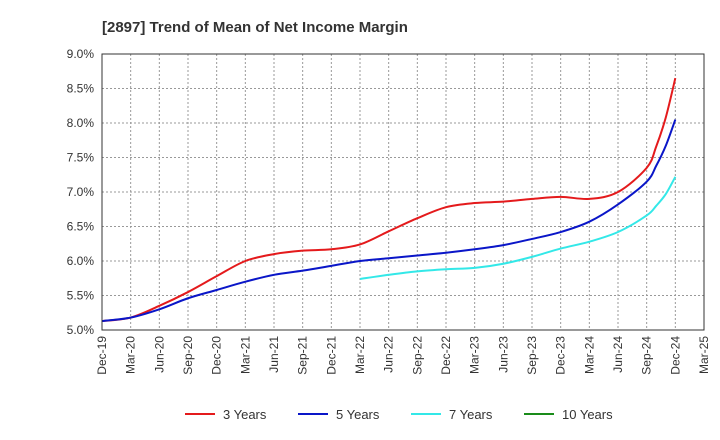 This screenshot has height=440, width=720. I want to click on y-axis-ticks: 5.0% 5.5% 6.0% 6.5% 7.0% 7.5% 8.0% 8.5% 9.0%, so click(81, 192).